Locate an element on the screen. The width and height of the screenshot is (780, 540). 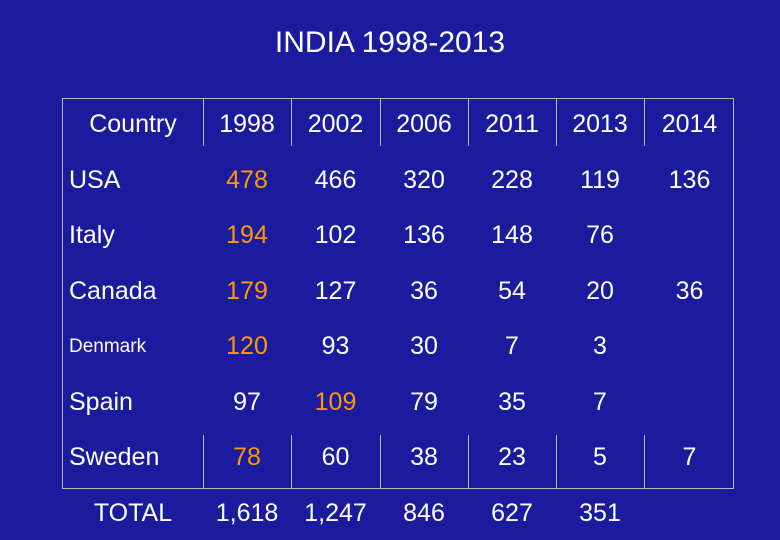
row-label: Italy is located at coordinates (92, 235).